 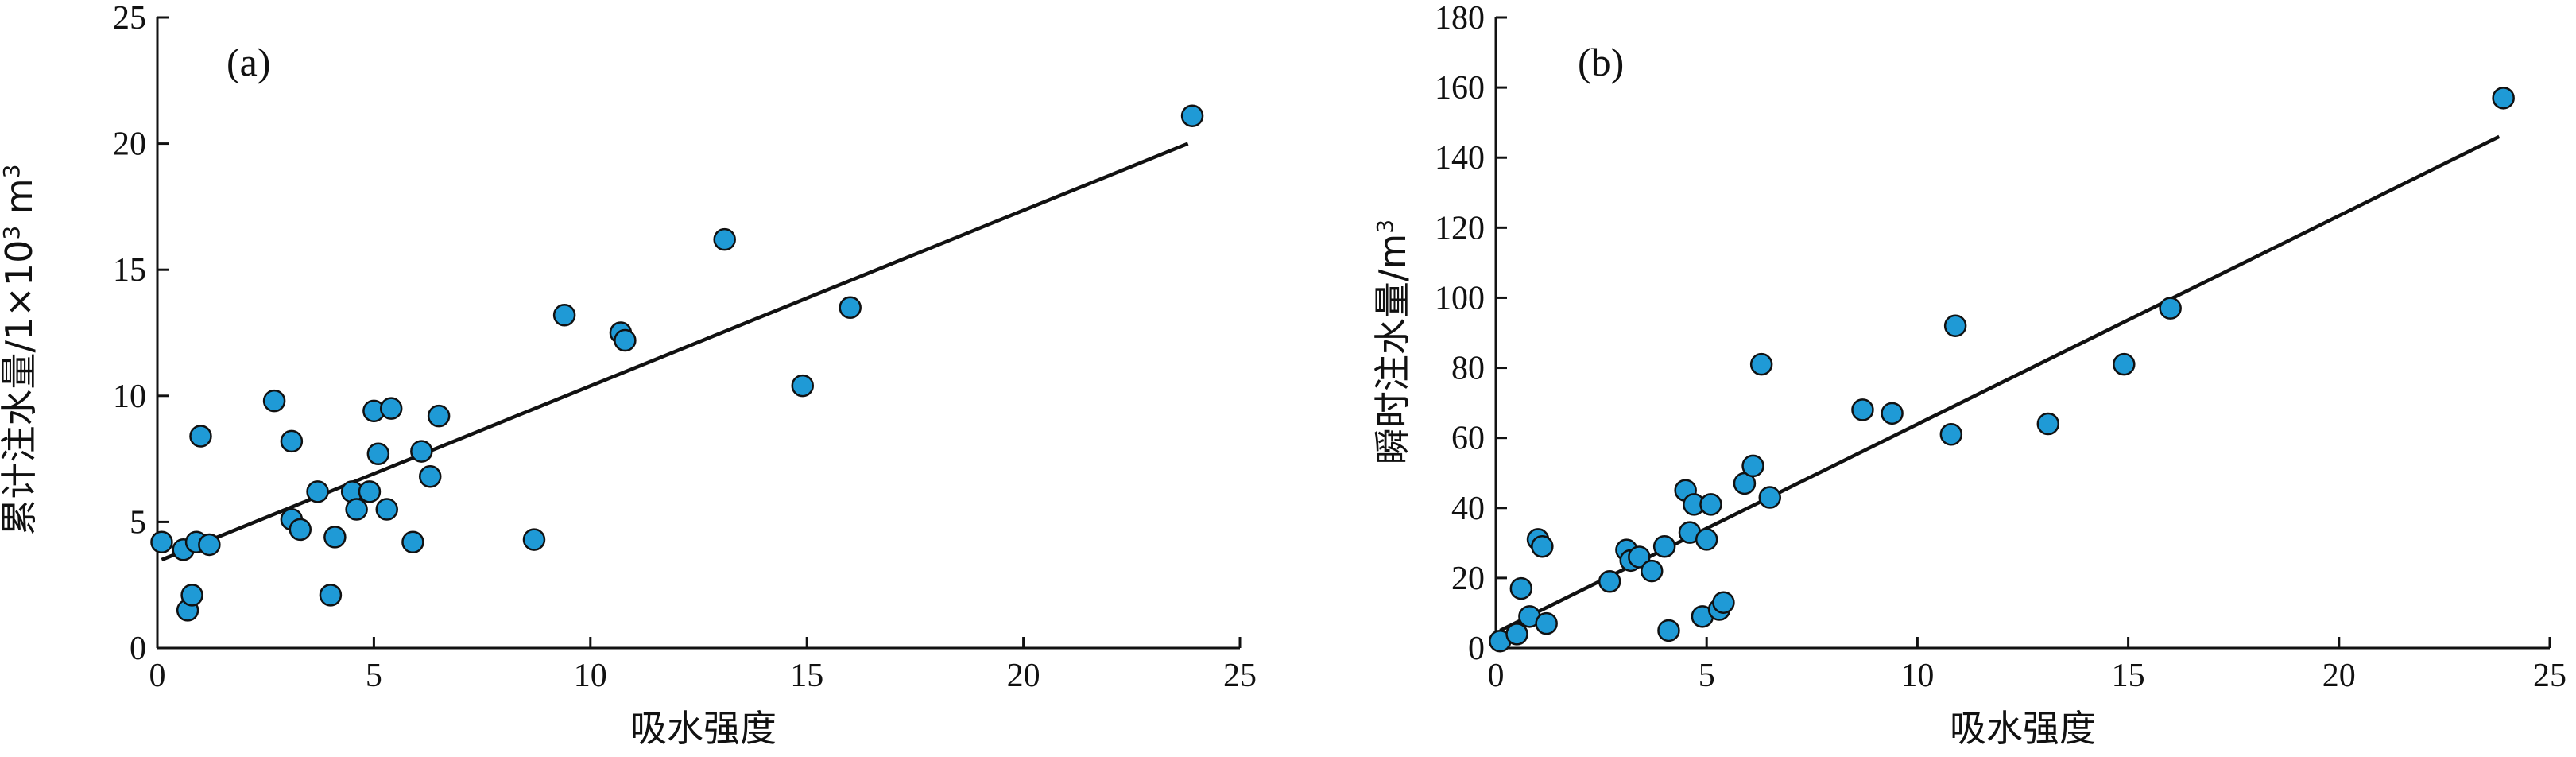 I want to click on y-axis-title-b-exp: 3, so click(x=1385, y=226).